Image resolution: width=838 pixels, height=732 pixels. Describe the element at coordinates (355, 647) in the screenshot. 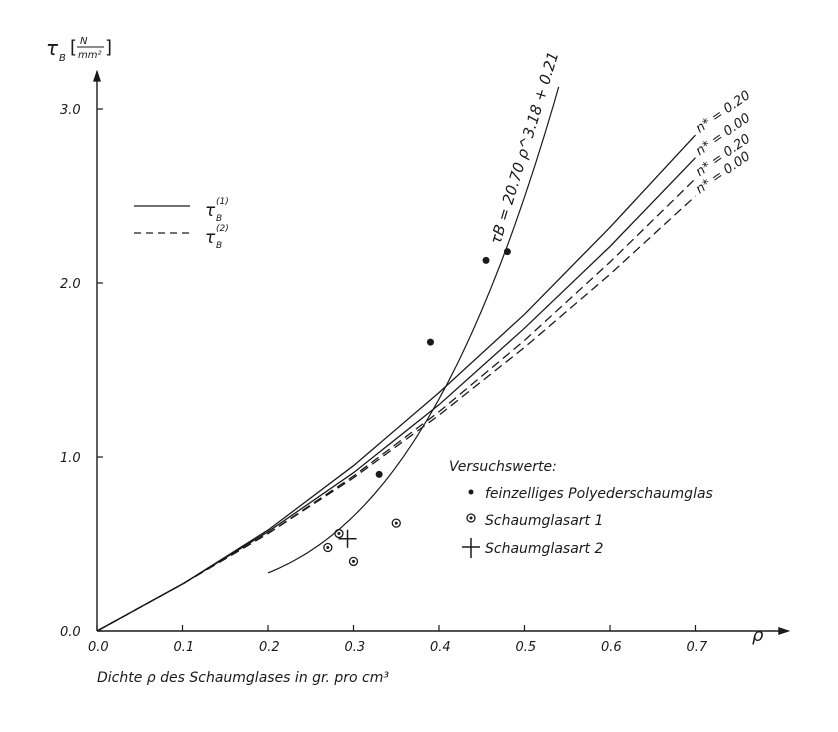

I see `x-tick-label: 0.3` at that location.